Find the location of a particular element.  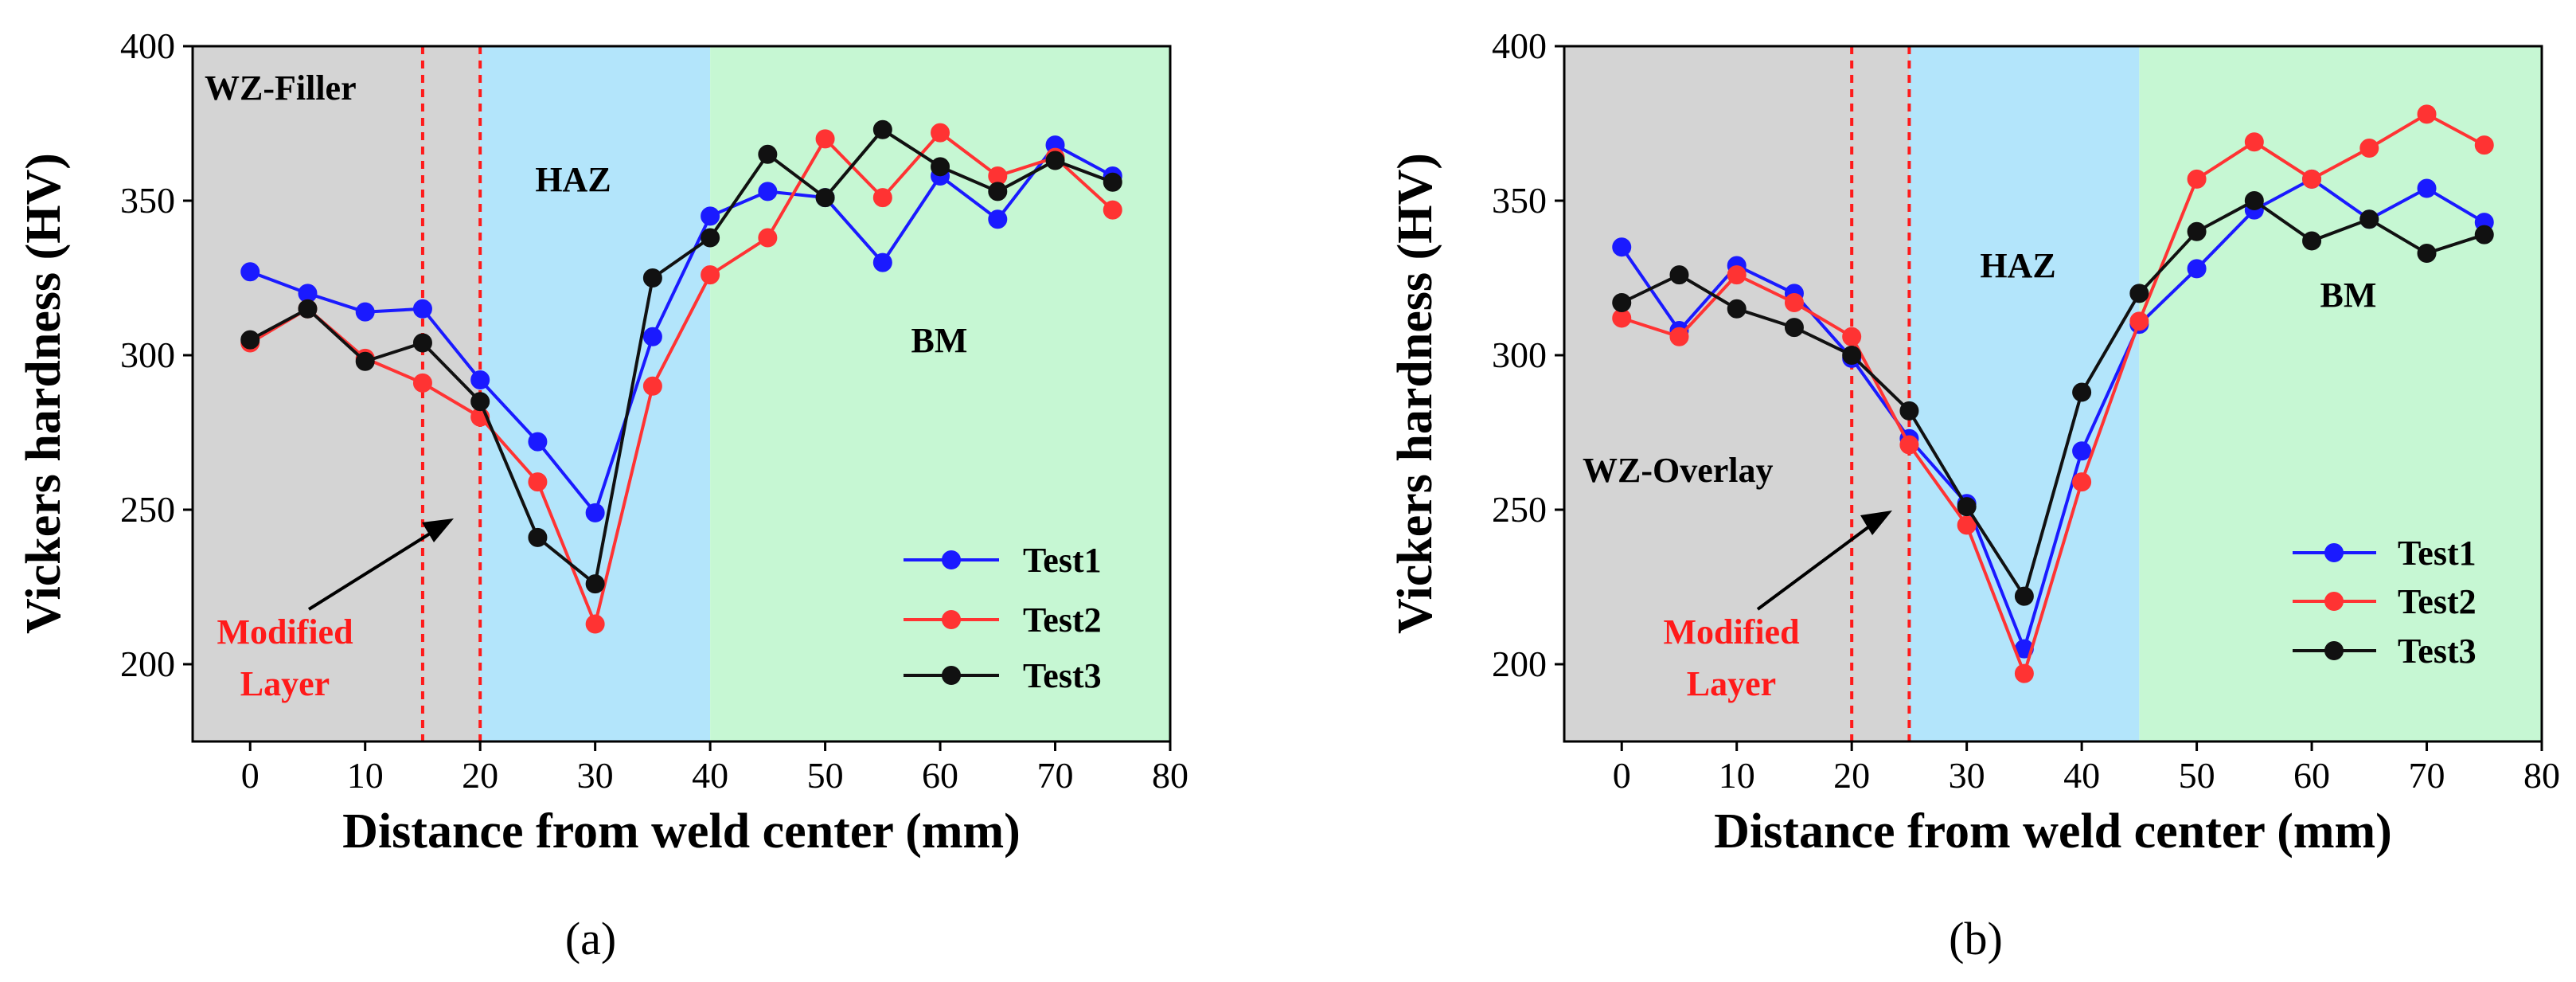

x-tick-label: 70 is located at coordinates (2427, 775).